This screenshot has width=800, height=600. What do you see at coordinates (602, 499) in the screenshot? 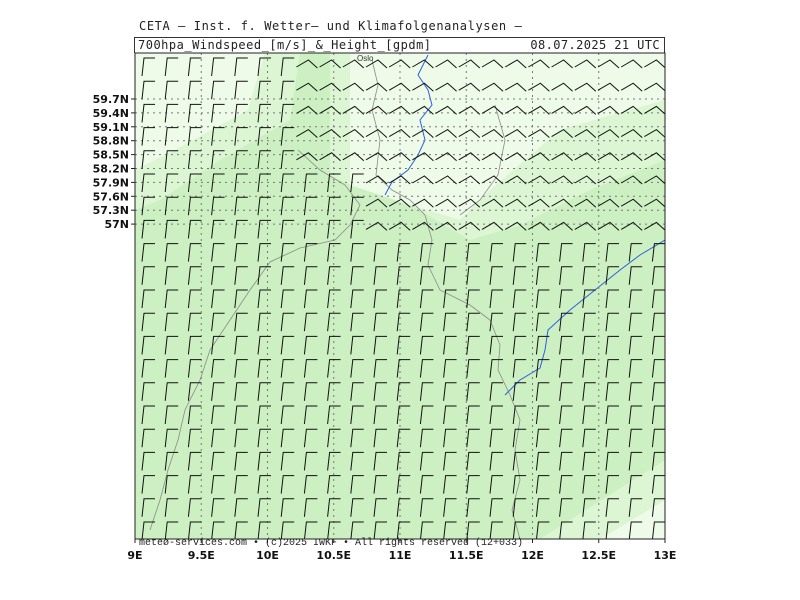
I see `wind-shading-mid-se` at bounding box center [602, 499].